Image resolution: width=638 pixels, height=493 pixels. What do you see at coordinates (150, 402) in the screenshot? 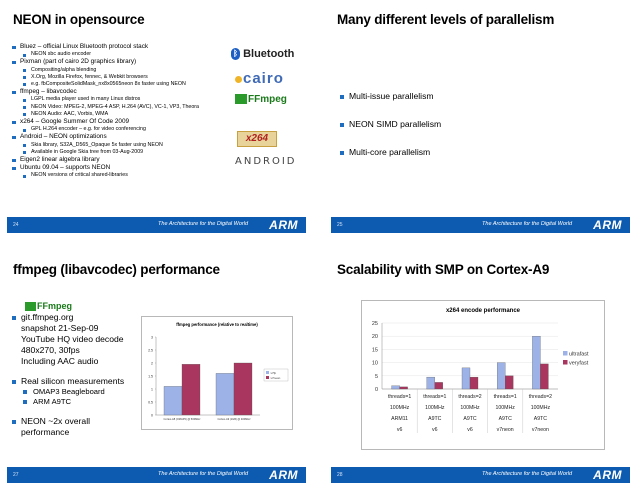
I see `y-tick-label: 0.5` at bounding box center [150, 402].